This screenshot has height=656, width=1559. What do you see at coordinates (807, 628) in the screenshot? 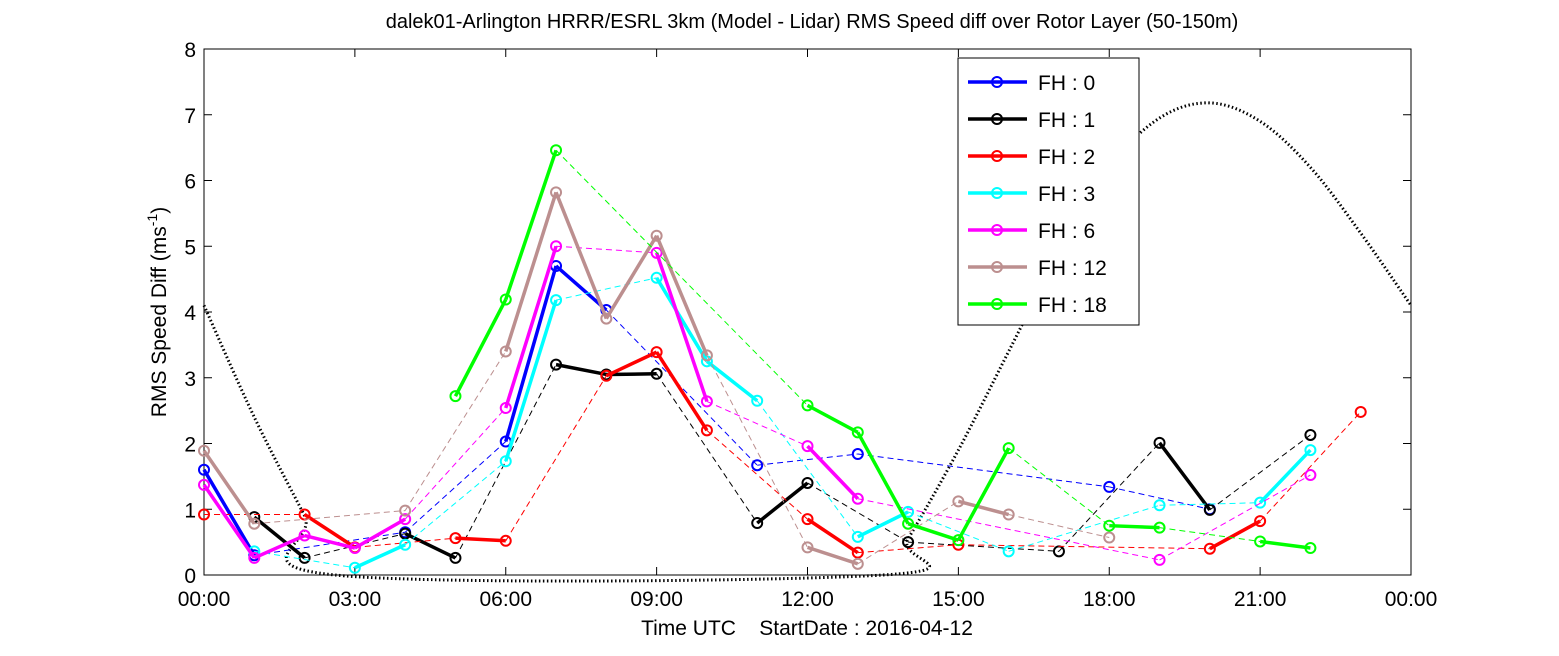
I see `x-axis-label: Time UTC StartDate : 2016-04-12` at bounding box center [807, 628].